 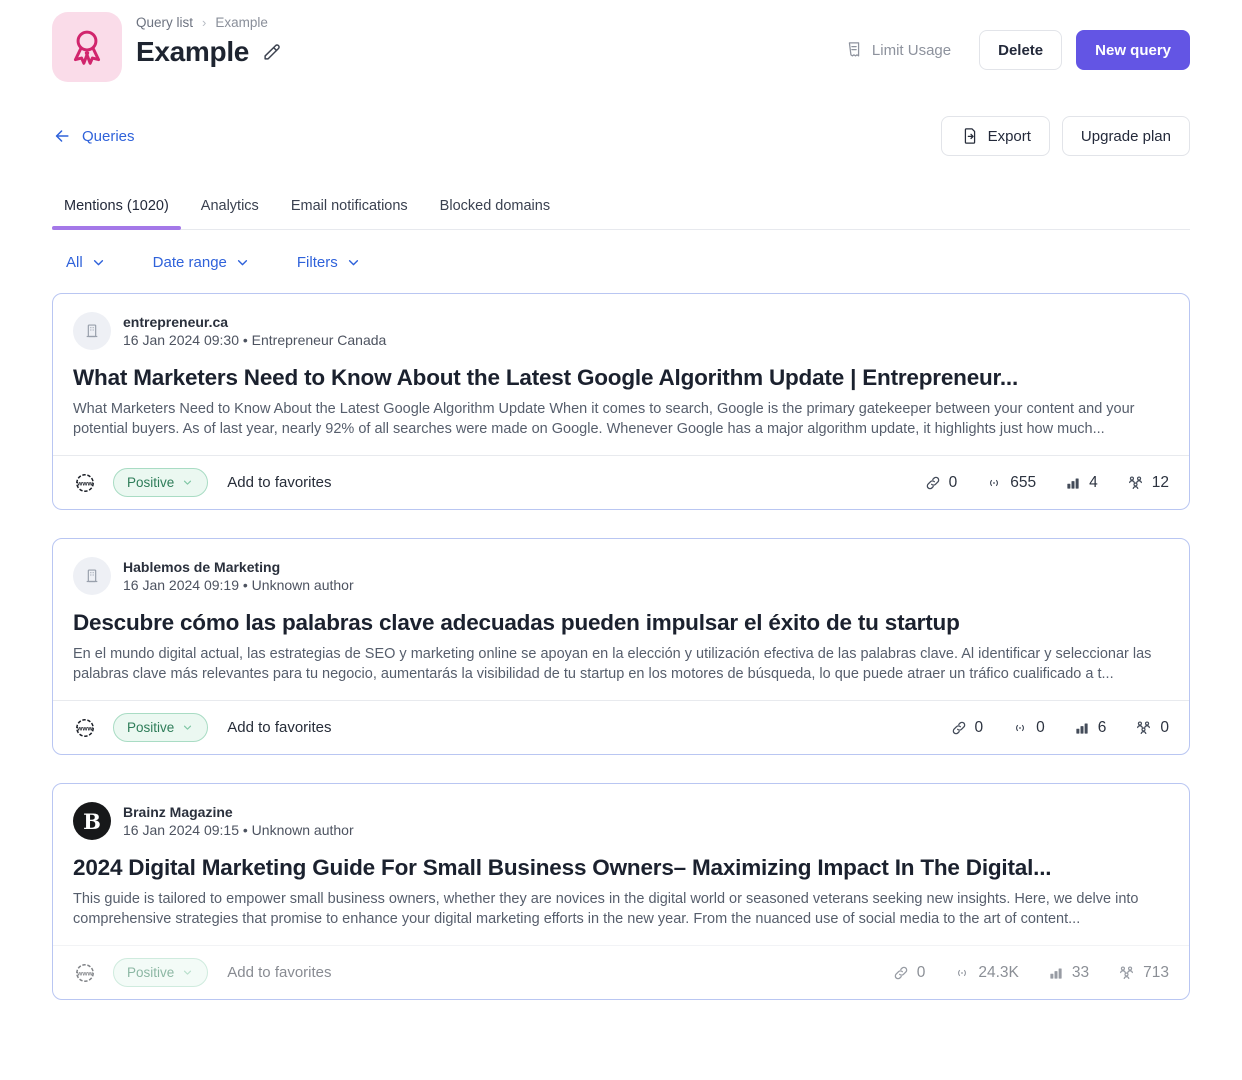 I want to click on influence-count: 4, so click(x=1081, y=483).